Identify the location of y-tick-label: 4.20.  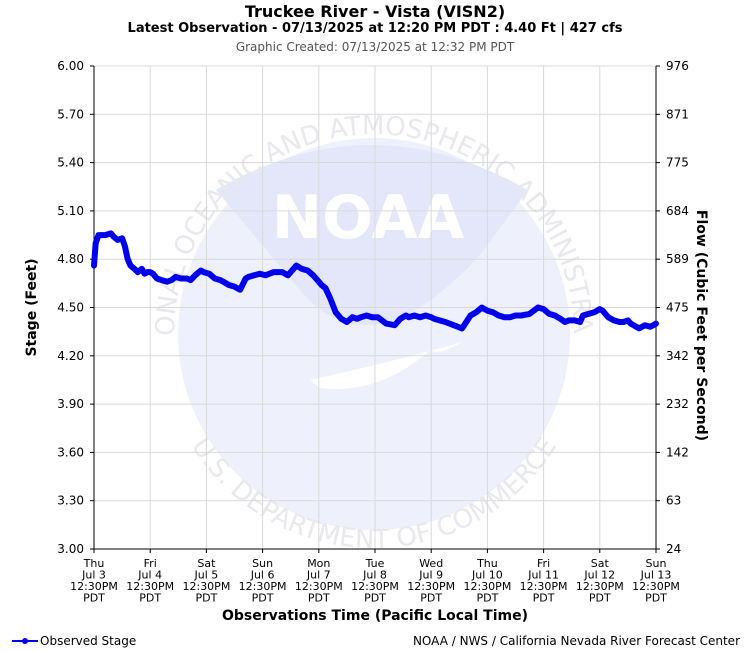
(70, 356).